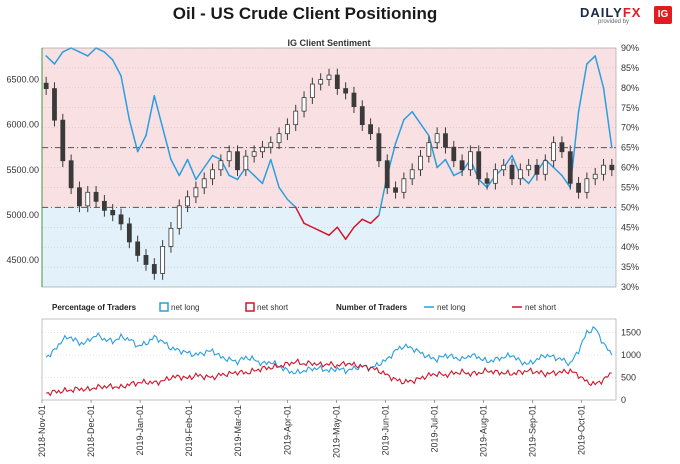  I want to click on x-tick-label: 2019-Aug-01, so click(484, 431).